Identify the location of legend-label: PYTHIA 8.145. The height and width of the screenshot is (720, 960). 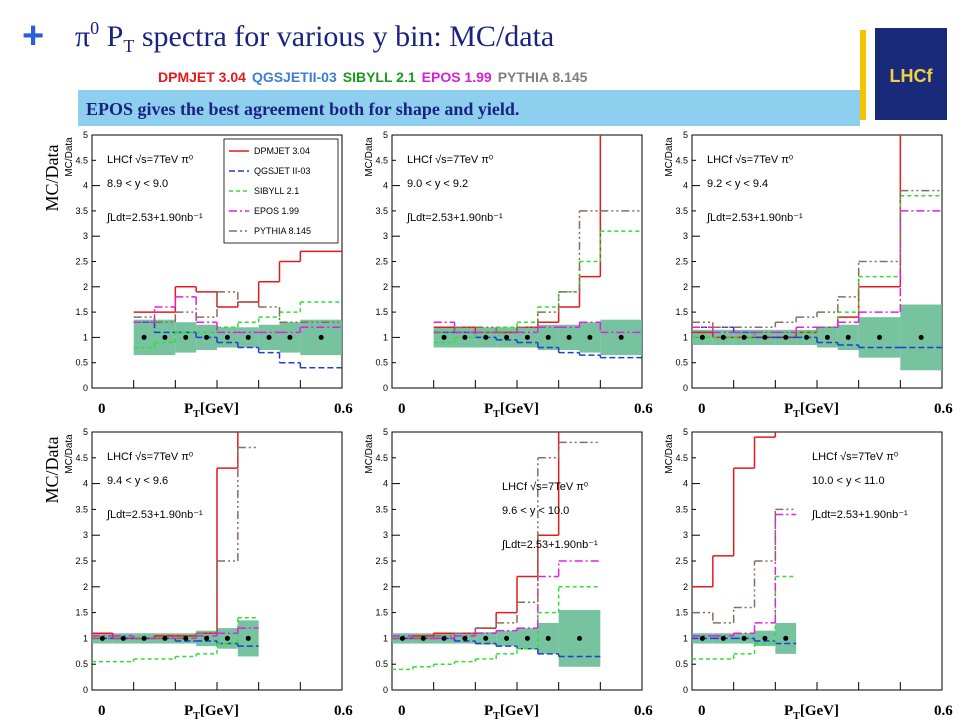
(282, 231).